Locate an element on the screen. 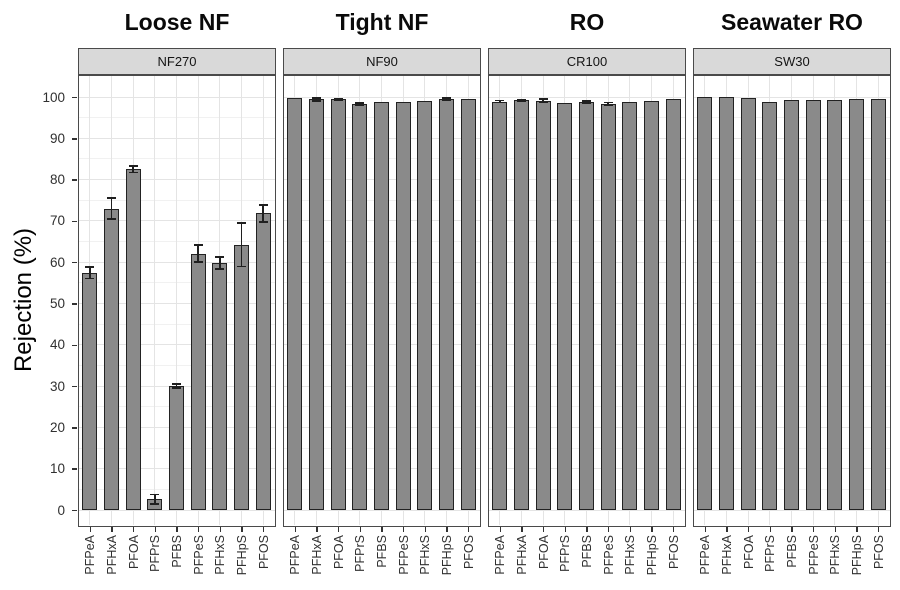 The image size is (900, 590). bar-pfprs is located at coordinates (770, 305).